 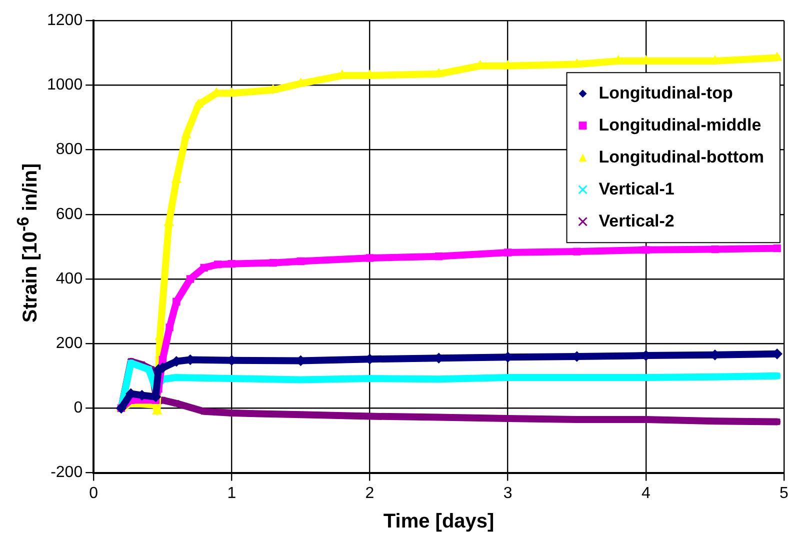 What do you see at coordinates (507, 493) in the screenshot?
I see `x-tick-label: 3` at bounding box center [507, 493].